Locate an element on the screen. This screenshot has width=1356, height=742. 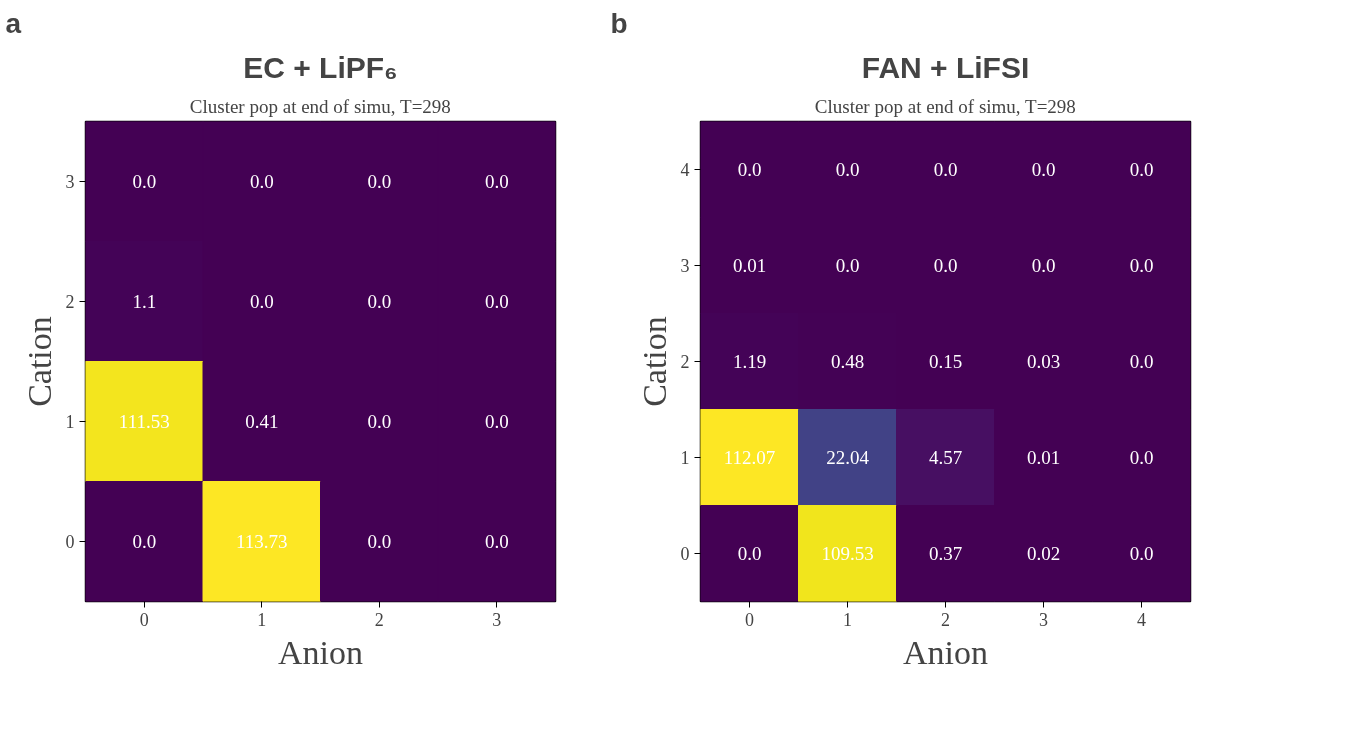
chart-title: FAN + LiFSI is located at coordinates (945, 67).